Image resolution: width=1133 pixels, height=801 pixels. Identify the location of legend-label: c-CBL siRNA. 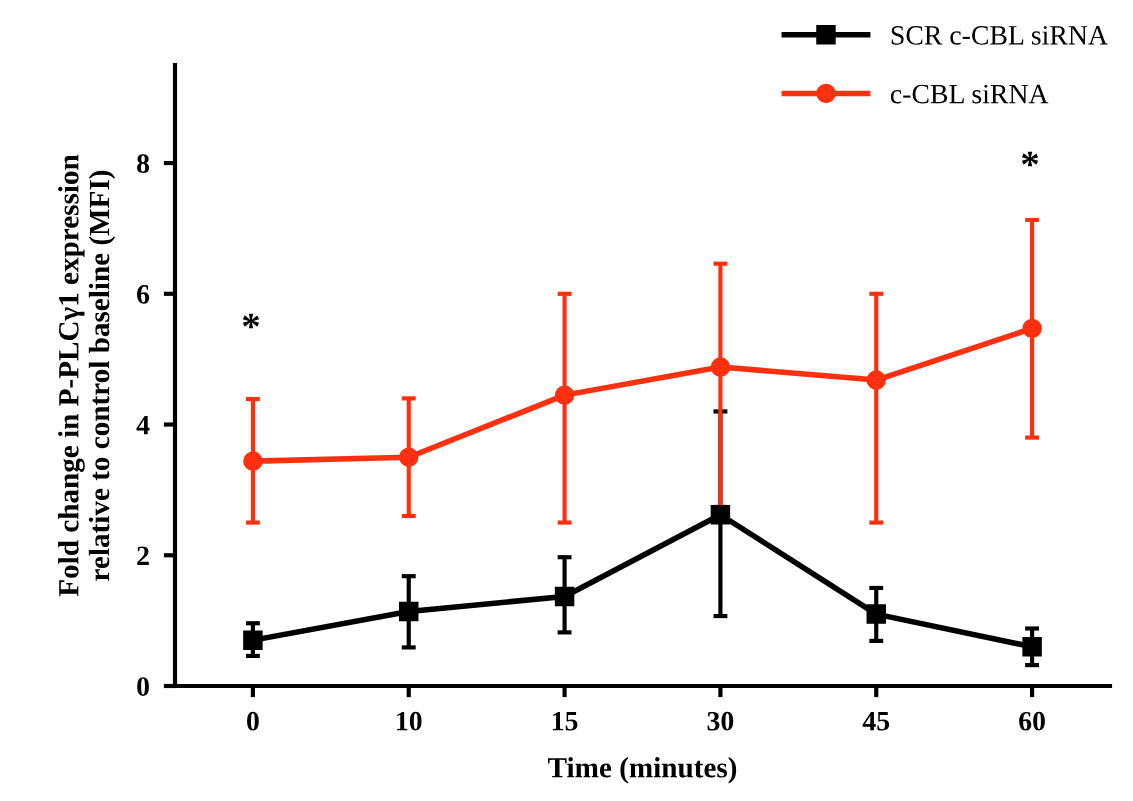
(969, 94).